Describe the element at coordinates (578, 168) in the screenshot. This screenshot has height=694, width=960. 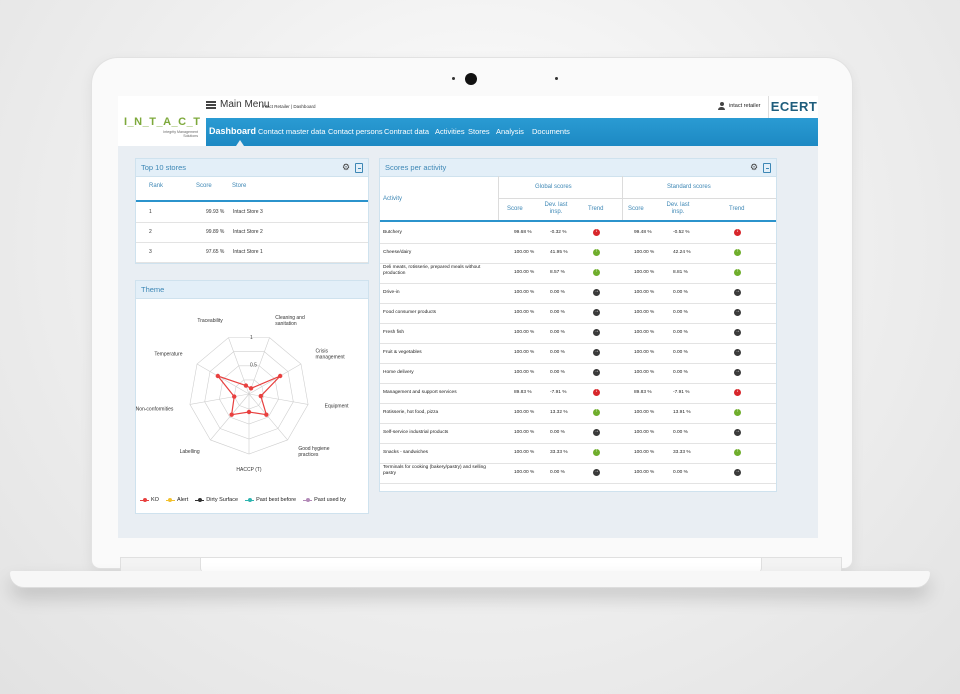
I see `panel-header: Scores per activity ⚙` at that location.